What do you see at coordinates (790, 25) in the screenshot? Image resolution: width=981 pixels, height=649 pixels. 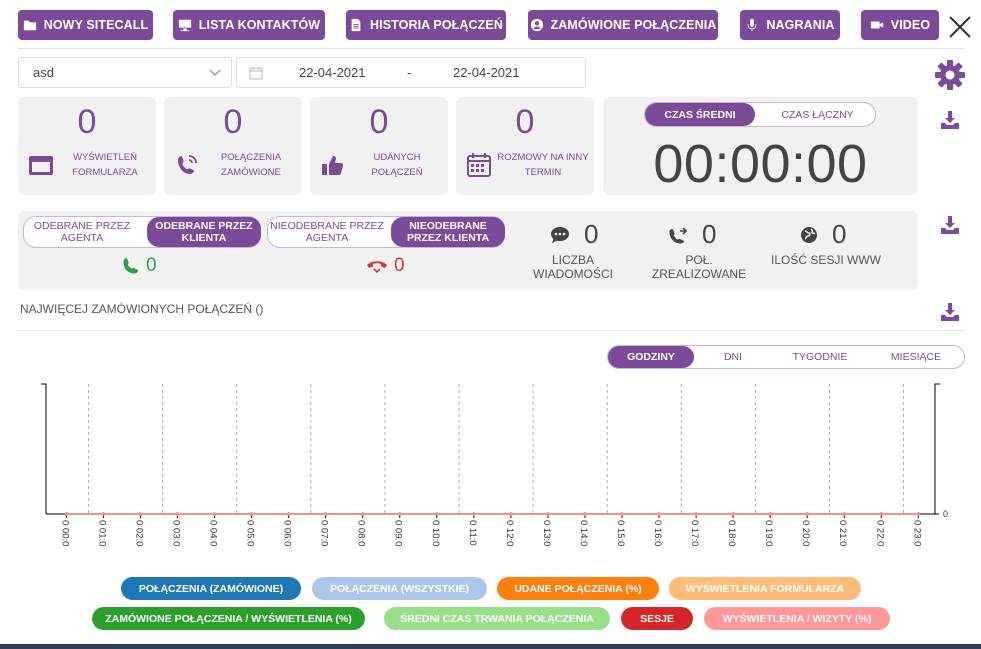 I see `recordings-button: NAGRANIA` at bounding box center [790, 25].